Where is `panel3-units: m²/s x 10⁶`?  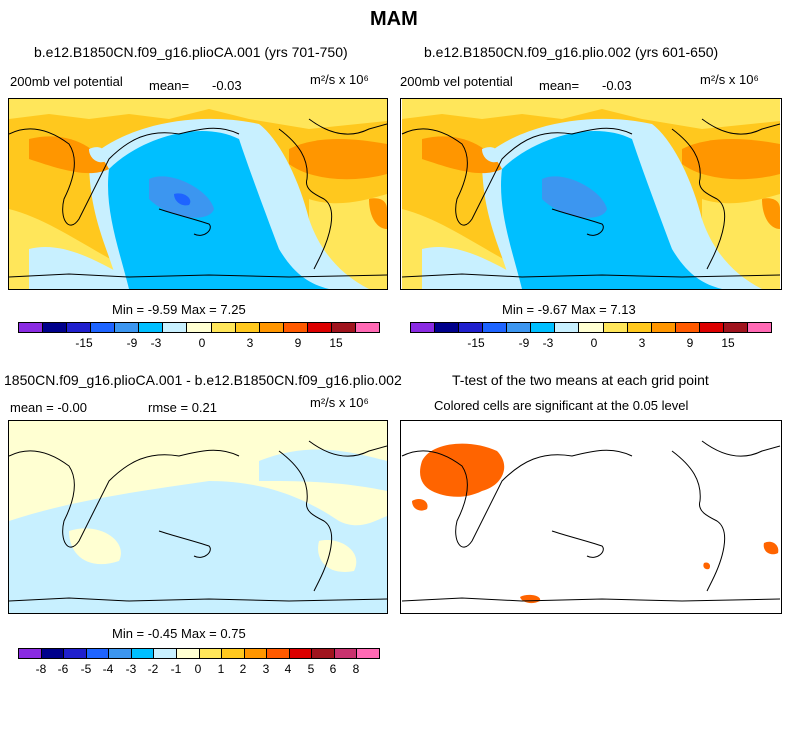
panel3-units: m²/s x 10⁶ is located at coordinates (339, 402).